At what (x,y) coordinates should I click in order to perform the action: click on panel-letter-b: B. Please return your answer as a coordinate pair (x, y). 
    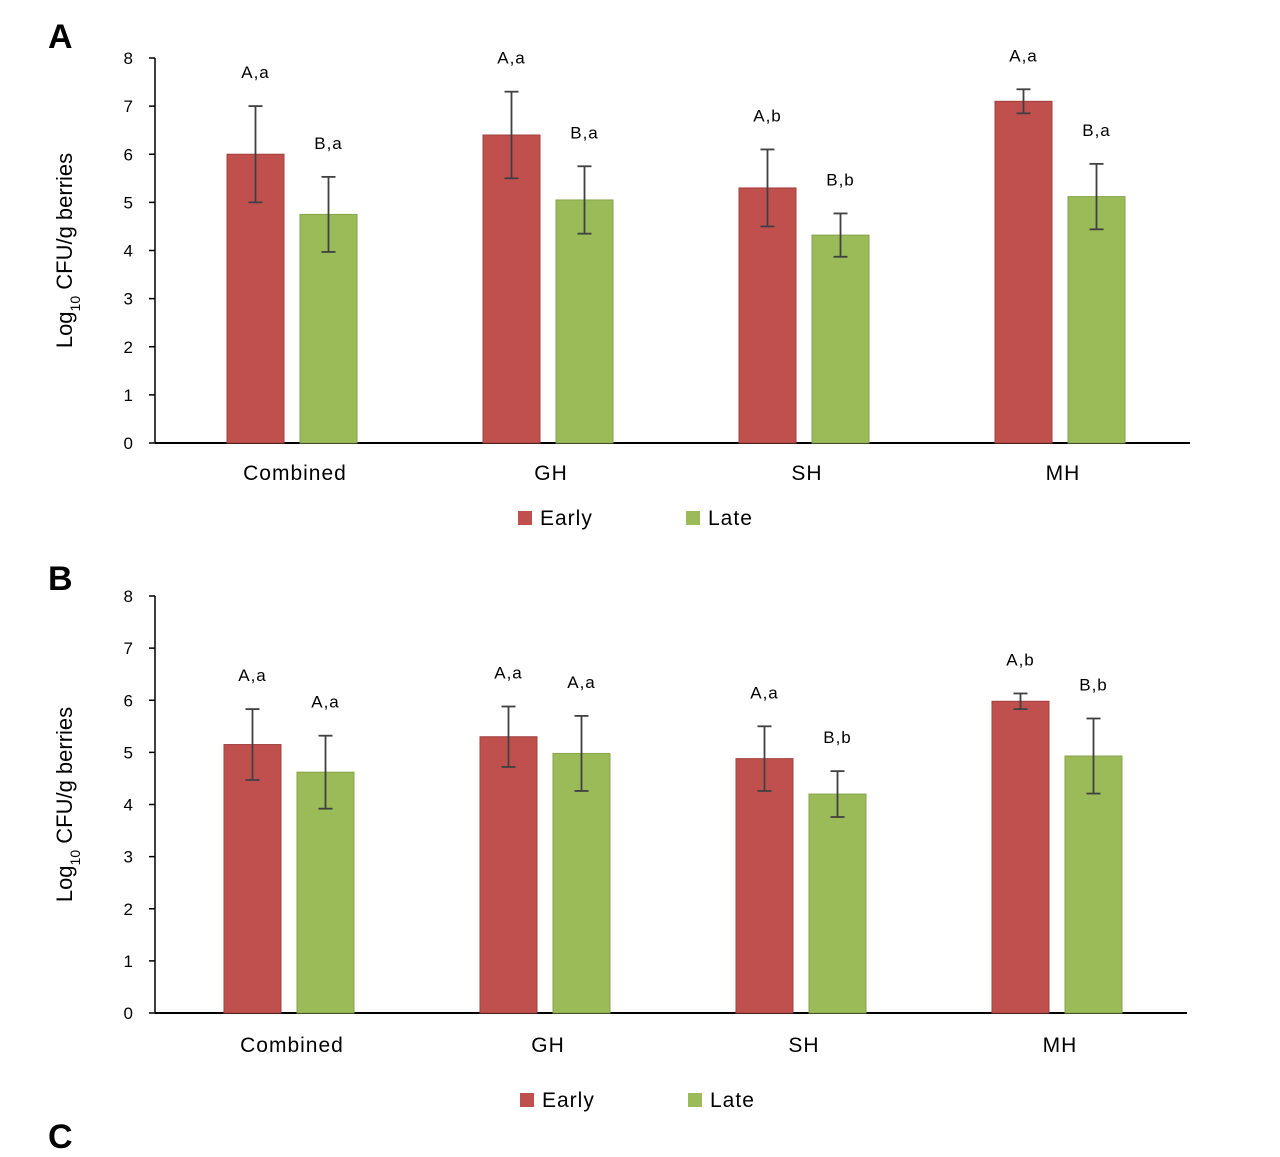
    Looking at the image, I should click on (60, 579).